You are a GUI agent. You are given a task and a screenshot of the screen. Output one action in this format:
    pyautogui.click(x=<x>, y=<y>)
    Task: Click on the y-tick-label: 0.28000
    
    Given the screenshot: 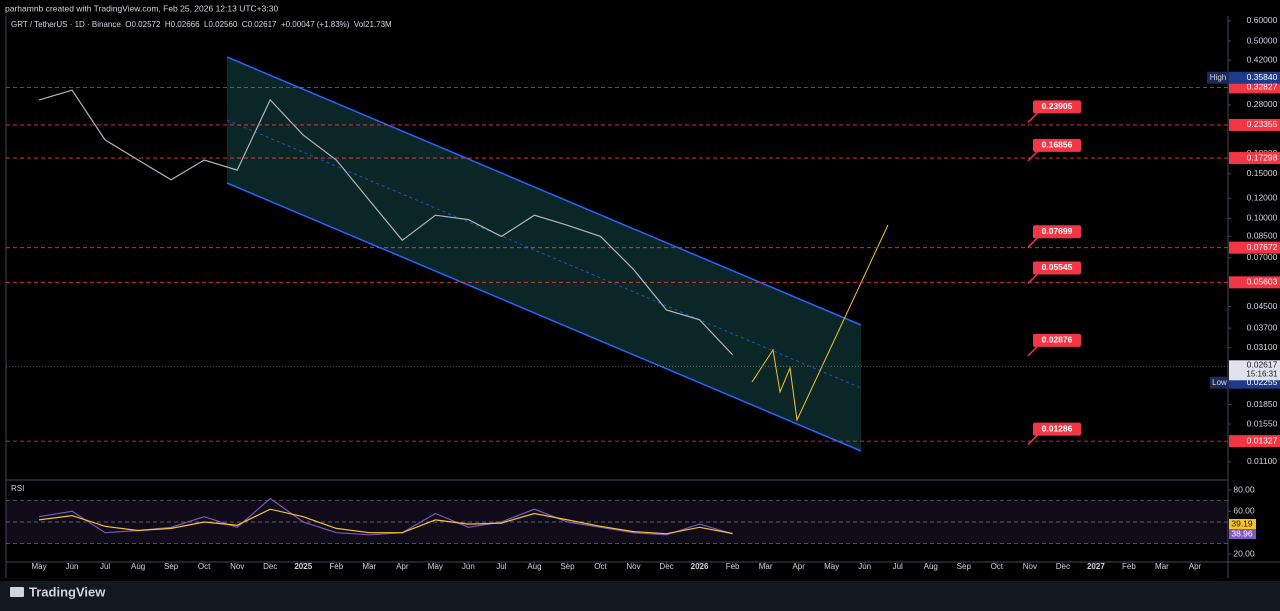 What is the action you would take?
    pyautogui.click(x=1262, y=104)
    